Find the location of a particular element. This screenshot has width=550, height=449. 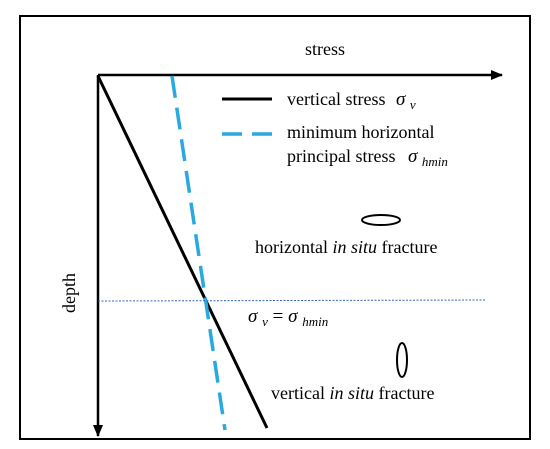

horizontal-fracture-ellipse is located at coordinates (381, 220).